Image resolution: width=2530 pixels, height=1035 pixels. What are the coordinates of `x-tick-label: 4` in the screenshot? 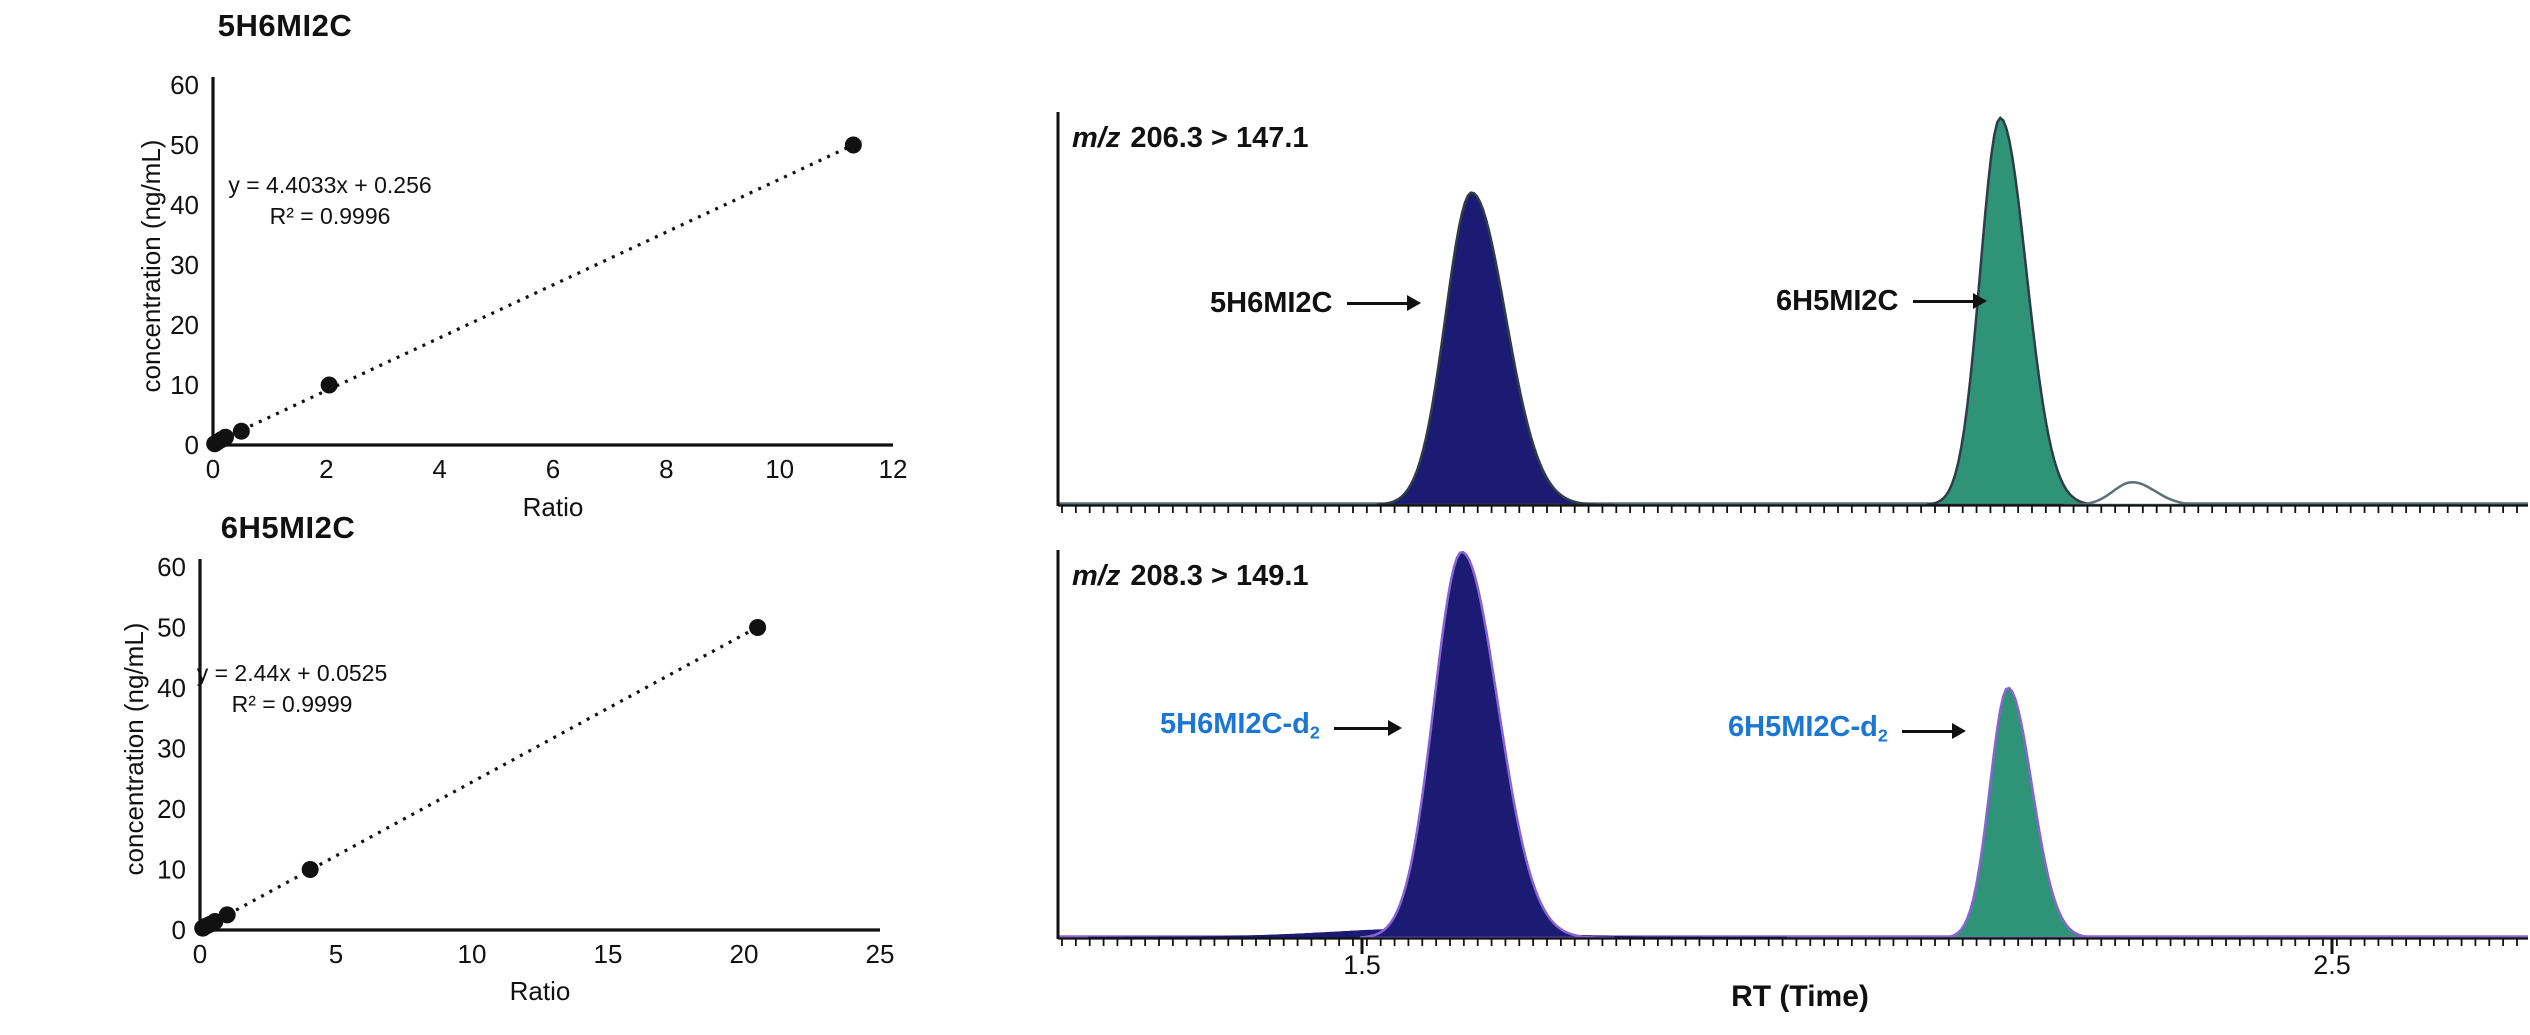 It's located at (439, 469).